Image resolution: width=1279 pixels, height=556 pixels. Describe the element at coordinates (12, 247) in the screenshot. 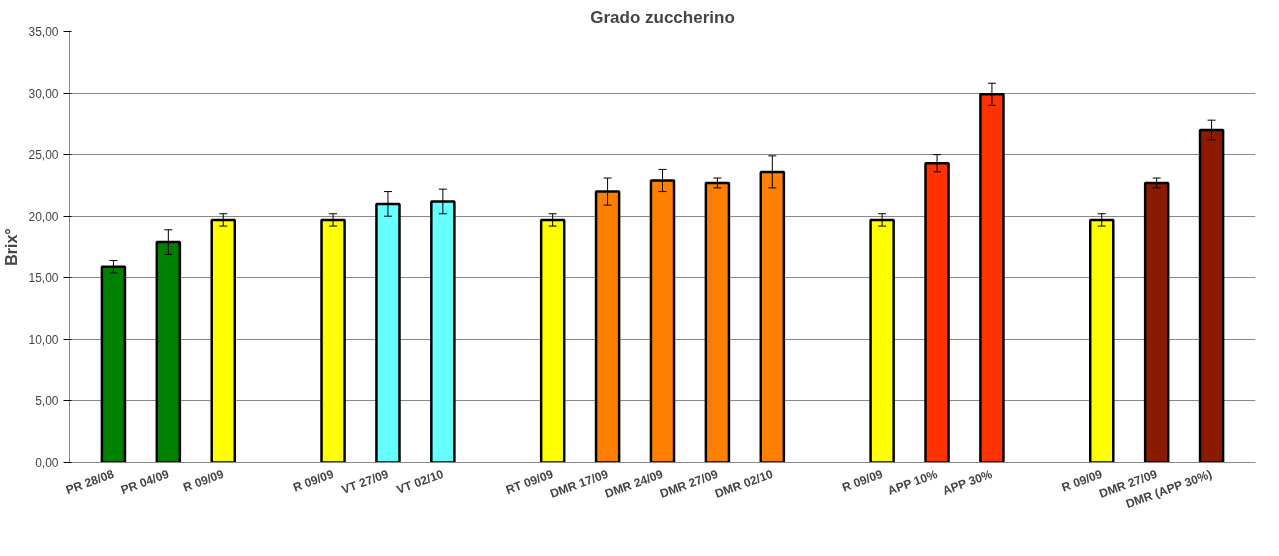

I see `y-axis-title: Brix°` at that location.